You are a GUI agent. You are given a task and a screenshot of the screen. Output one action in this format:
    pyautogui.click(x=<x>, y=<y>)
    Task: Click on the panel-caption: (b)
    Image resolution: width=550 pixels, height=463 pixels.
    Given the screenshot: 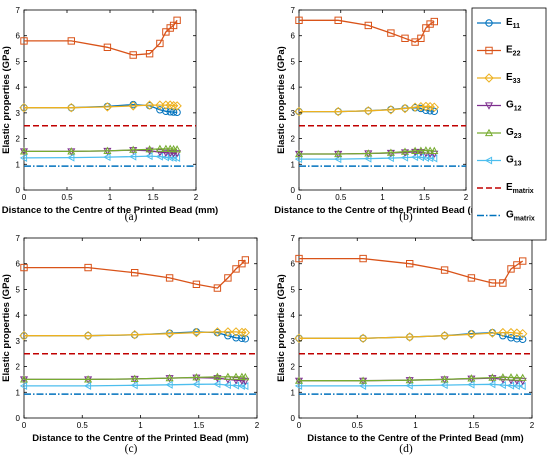 What is the action you would take?
    pyautogui.click(x=406, y=217)
    